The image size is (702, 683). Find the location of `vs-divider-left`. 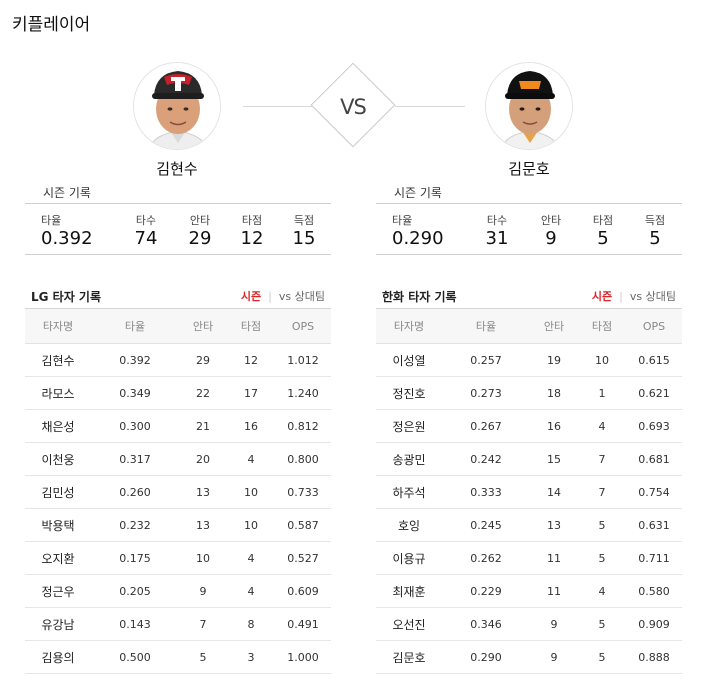

vs-divider-left is located at coordinates (278, 106).